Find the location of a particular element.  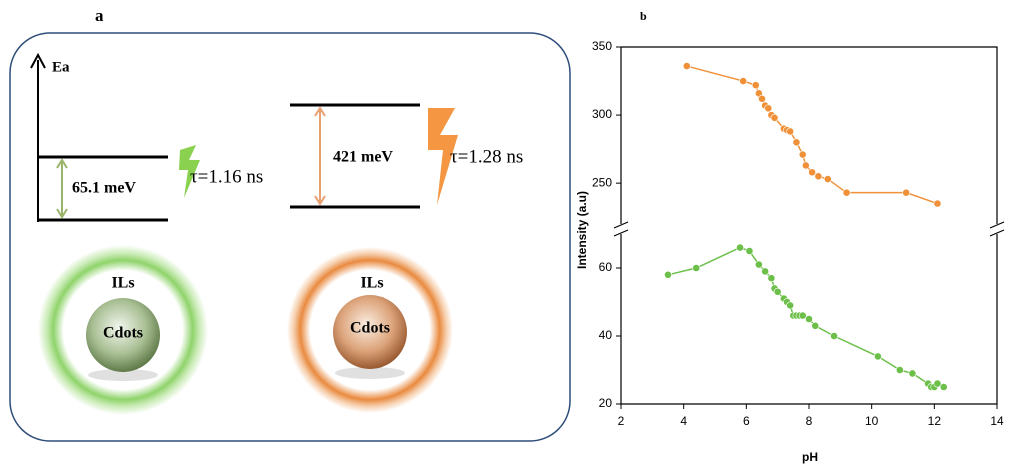

x-tick-label: 8 is located at coordinates (809, 421).